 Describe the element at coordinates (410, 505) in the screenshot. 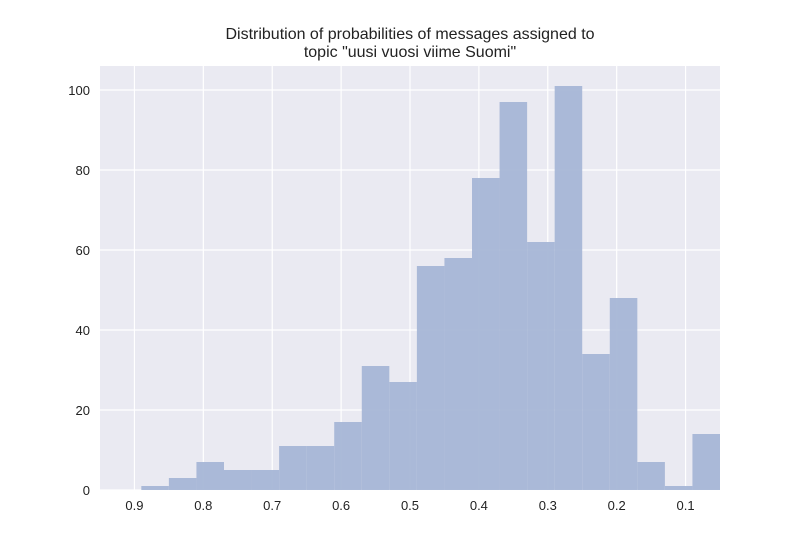

I see `x-tick-label: 0.5` at that location.